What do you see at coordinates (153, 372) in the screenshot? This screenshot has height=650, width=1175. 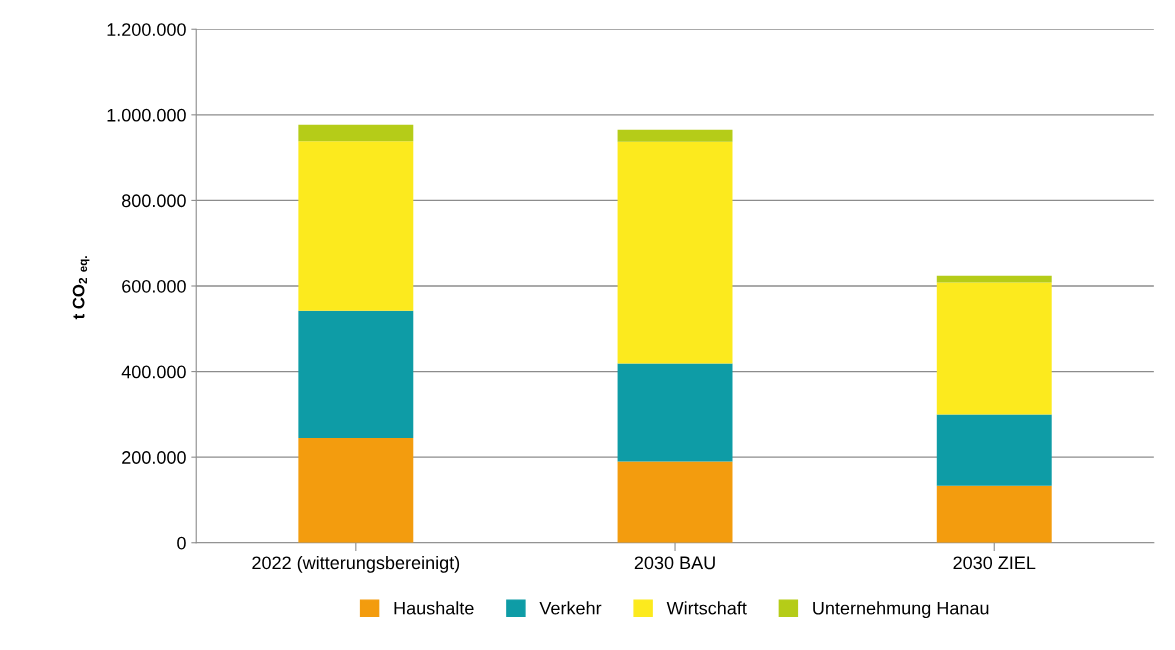 I see `y-tick-label: 400.000` at bounding box center [153, 372].